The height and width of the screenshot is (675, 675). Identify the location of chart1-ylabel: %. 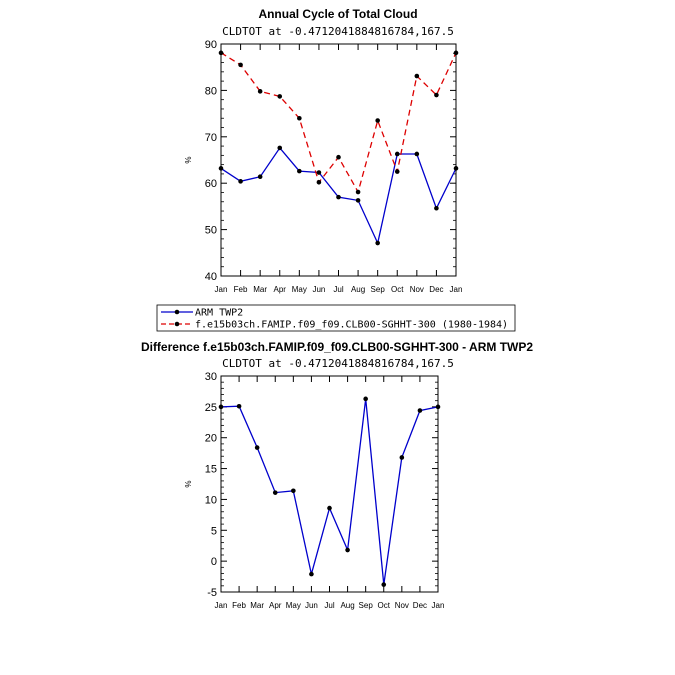
(188, 159).